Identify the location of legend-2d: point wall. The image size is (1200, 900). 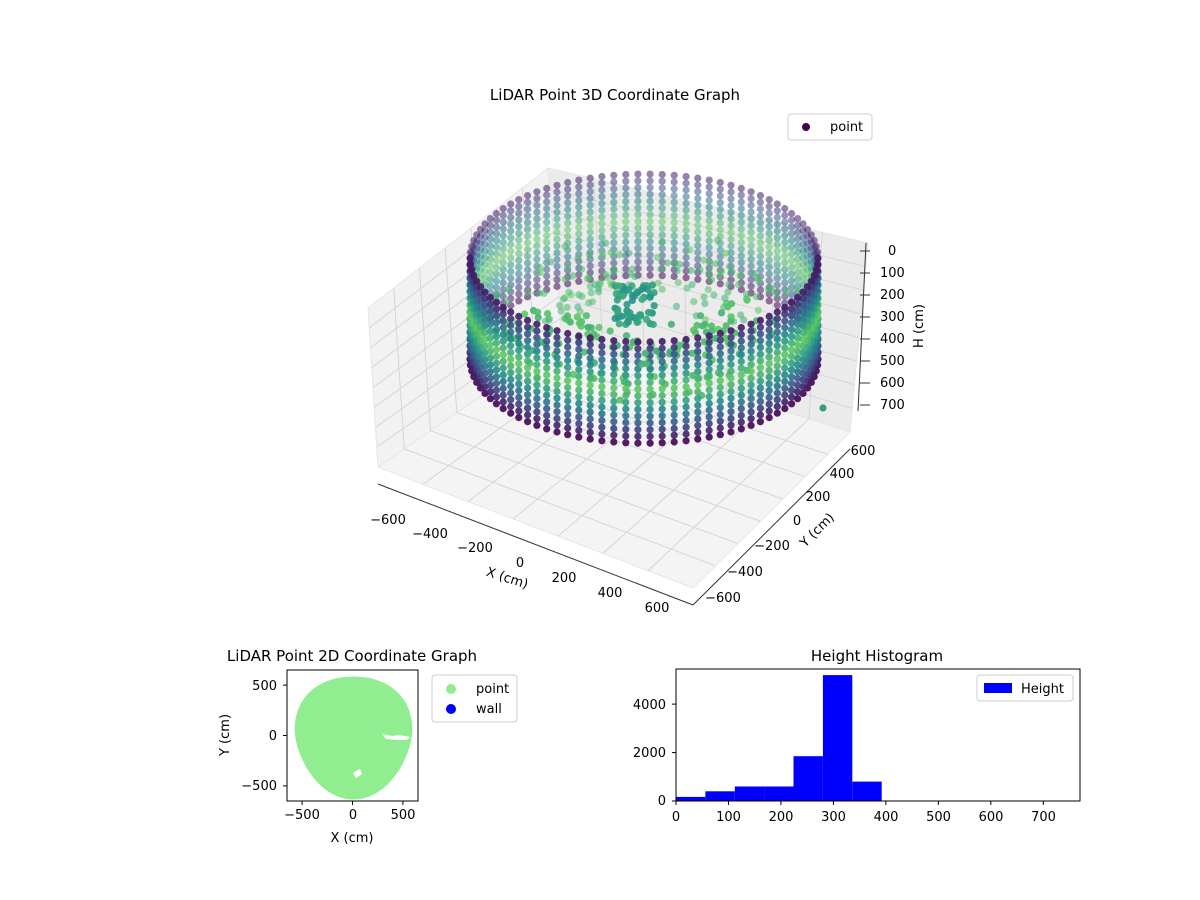
(474, 698).